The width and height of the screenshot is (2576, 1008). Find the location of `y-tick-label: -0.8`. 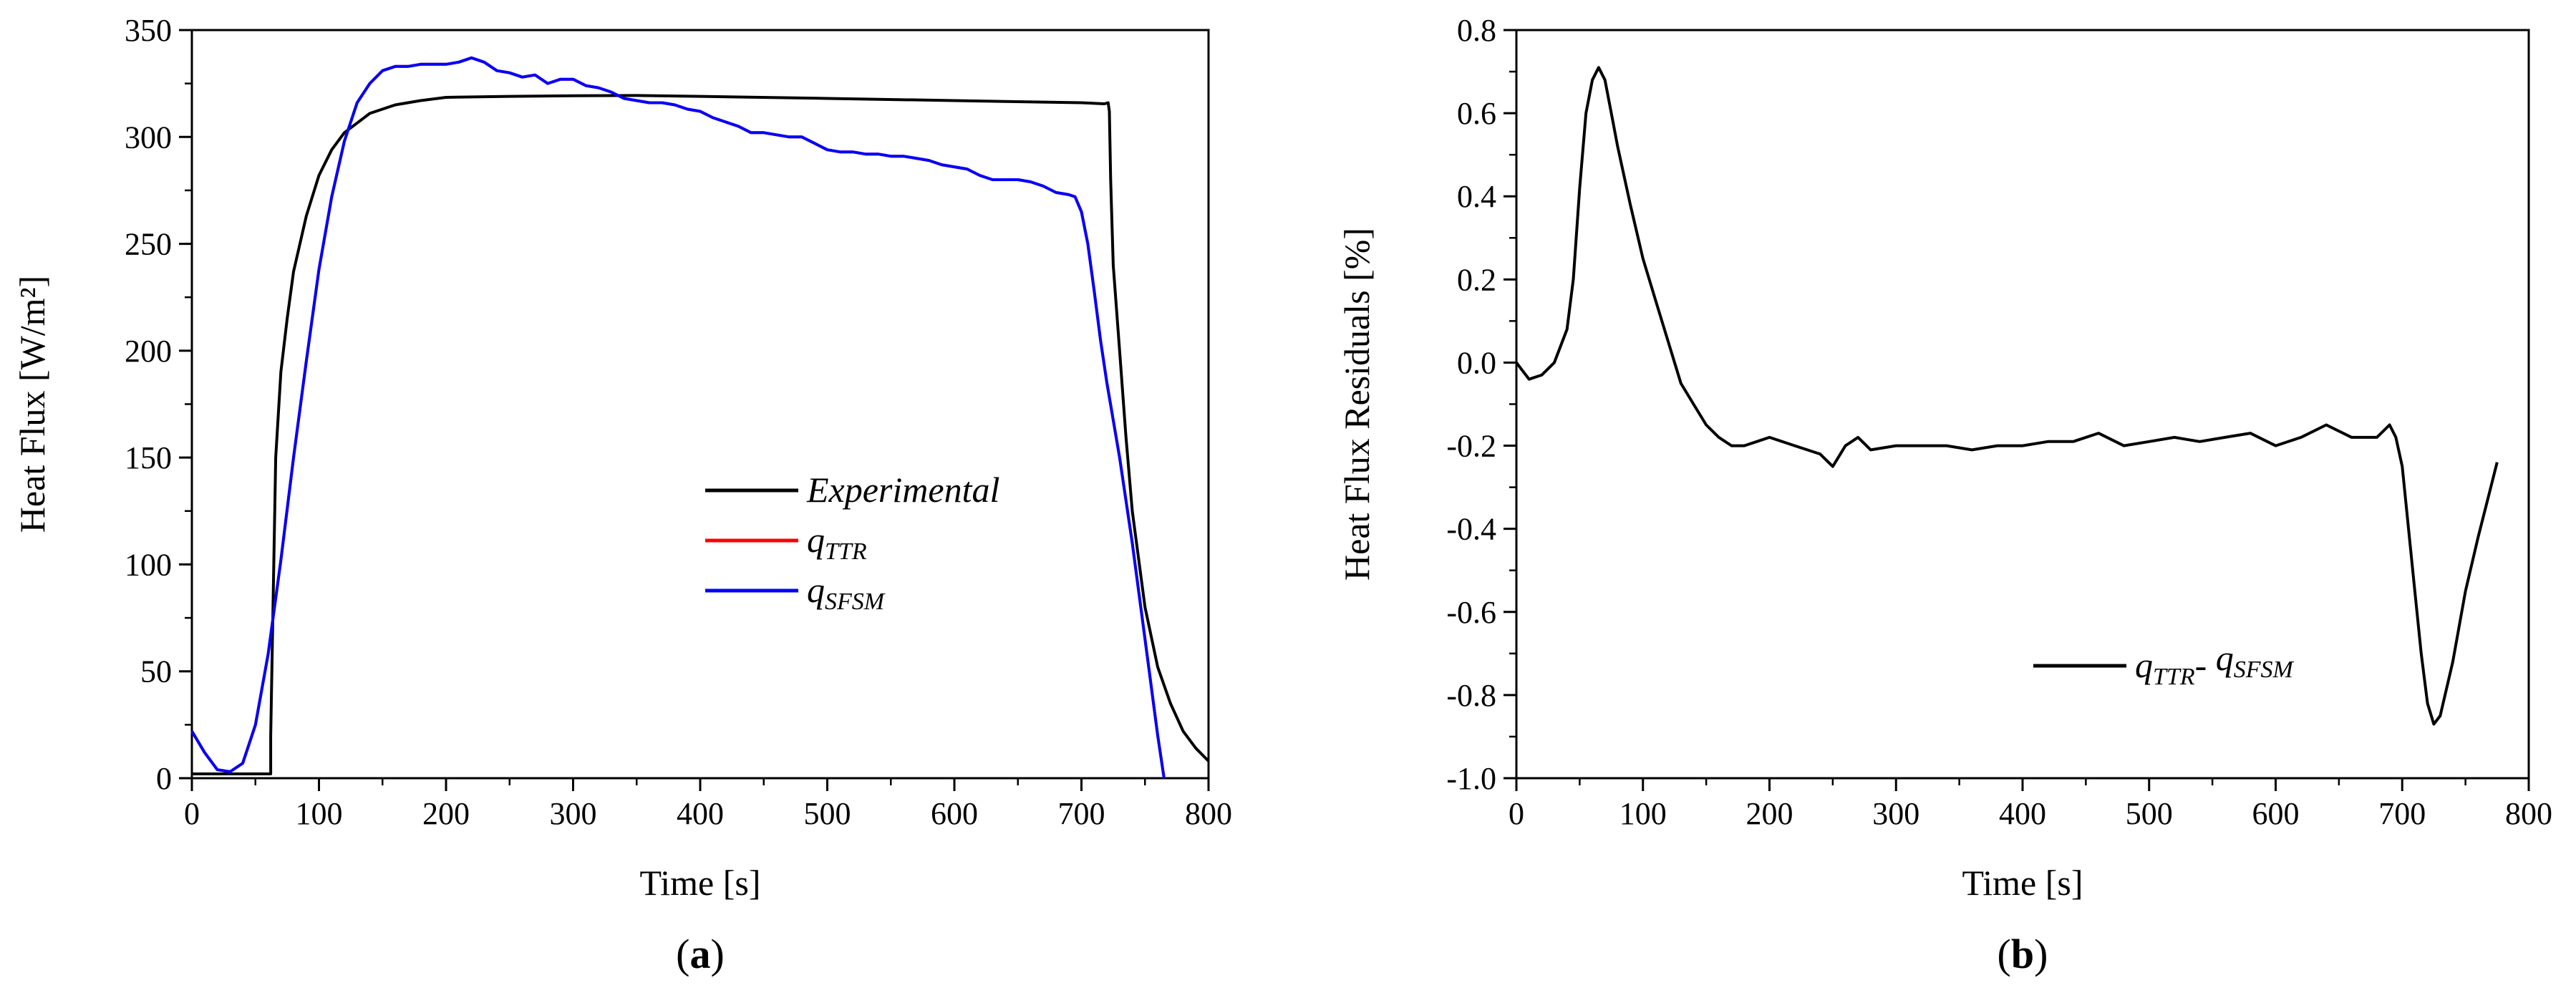

y-tick-label: -0.8 is located at coordinates (1471, 695).